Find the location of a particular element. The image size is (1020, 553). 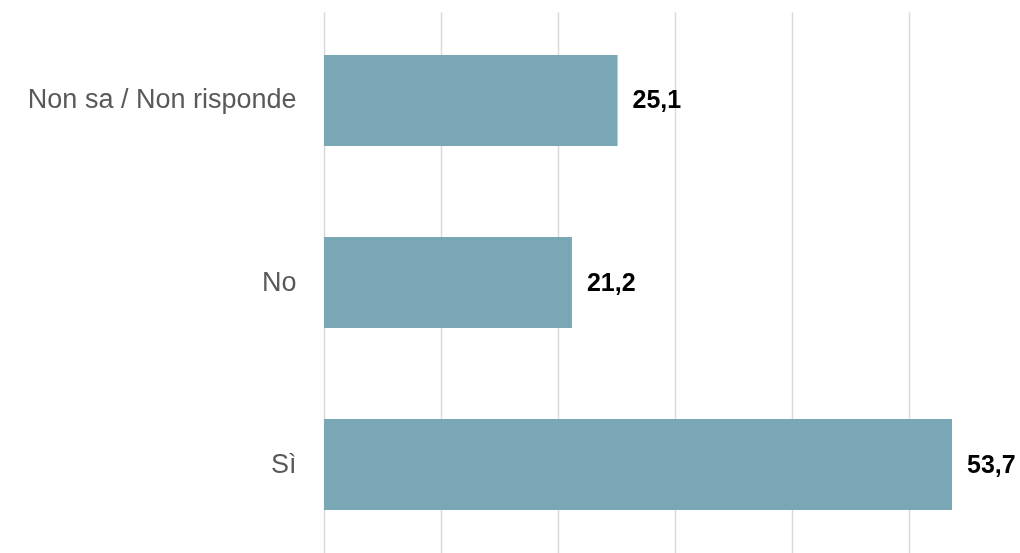

data-label: 21,2 is located at coordinates (611, 281).